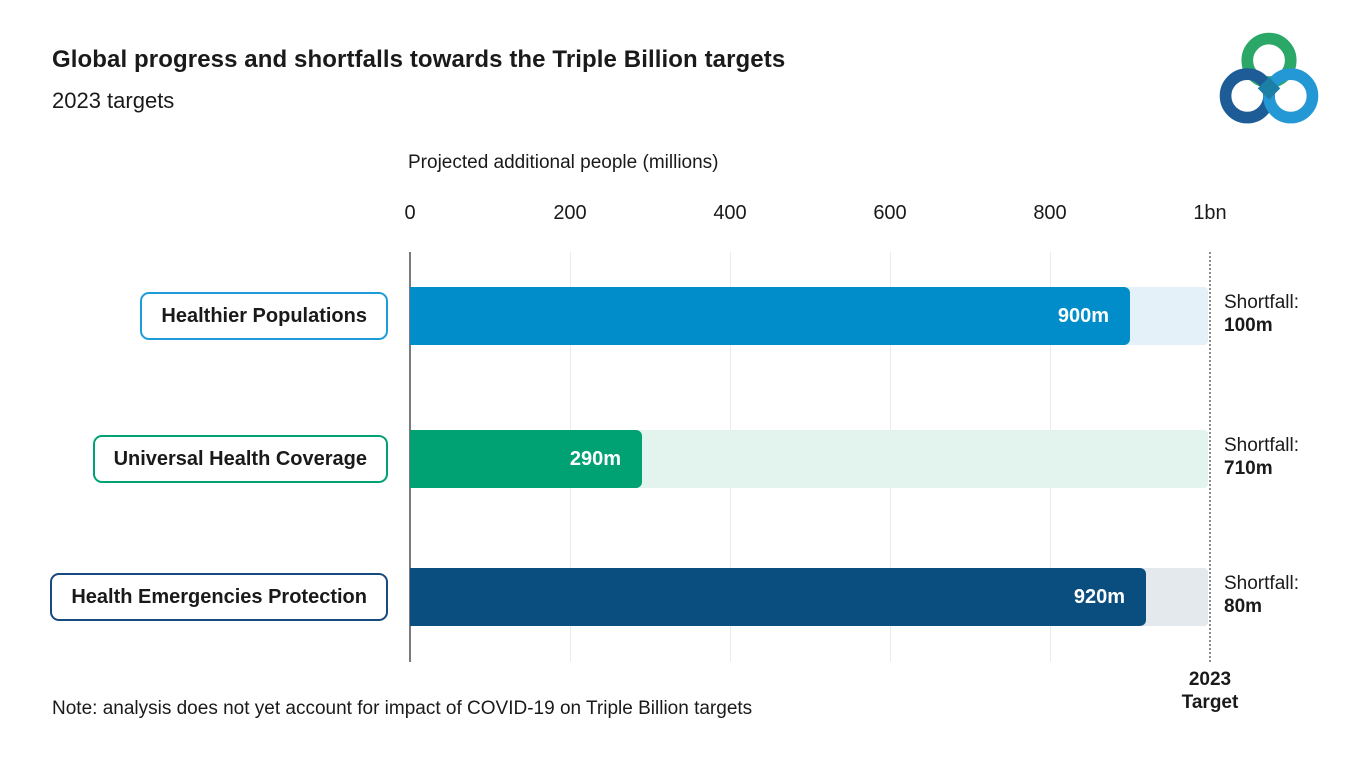  I want to click on triple-billion-logo, so click(1269, 78).